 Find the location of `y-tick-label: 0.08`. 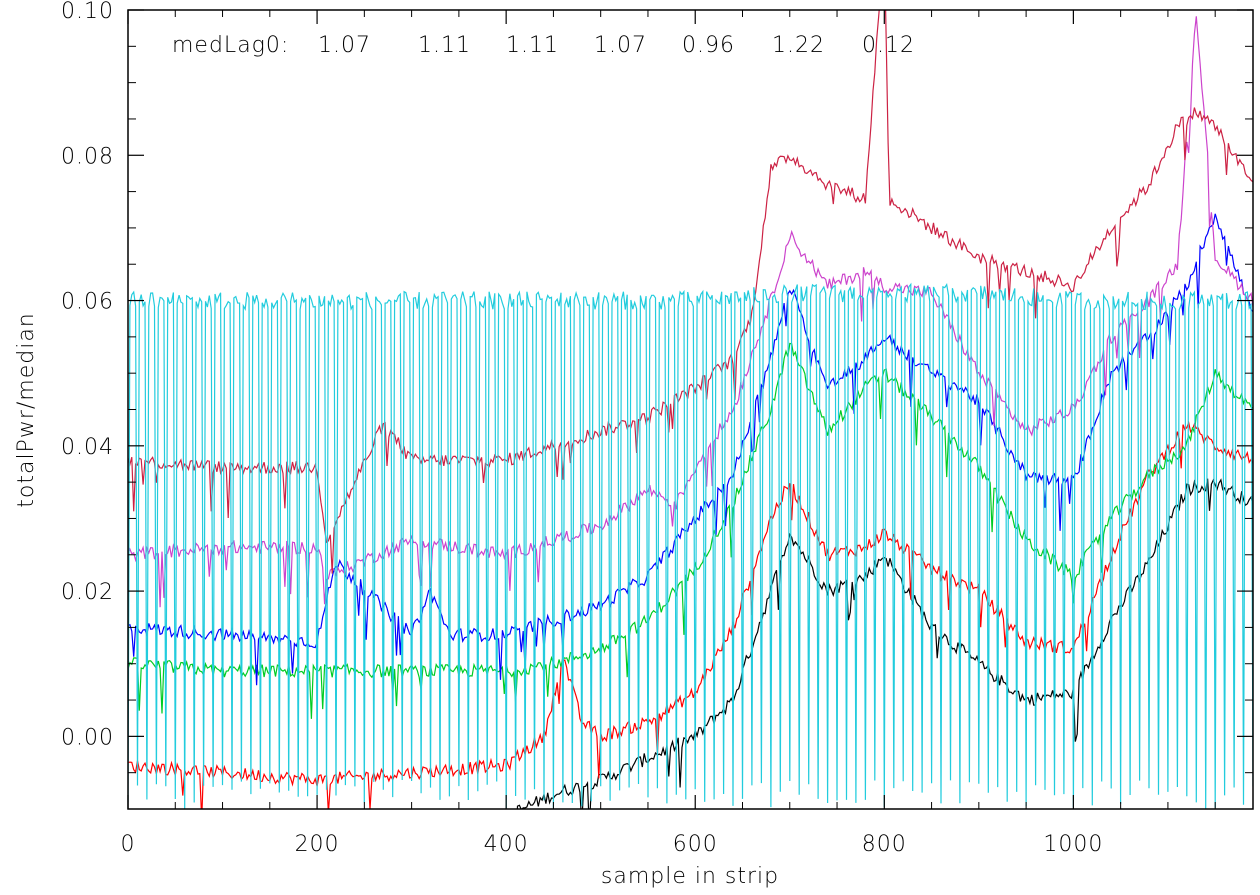

y-tick-label: 0.08 is located at coordinates (87, 156).